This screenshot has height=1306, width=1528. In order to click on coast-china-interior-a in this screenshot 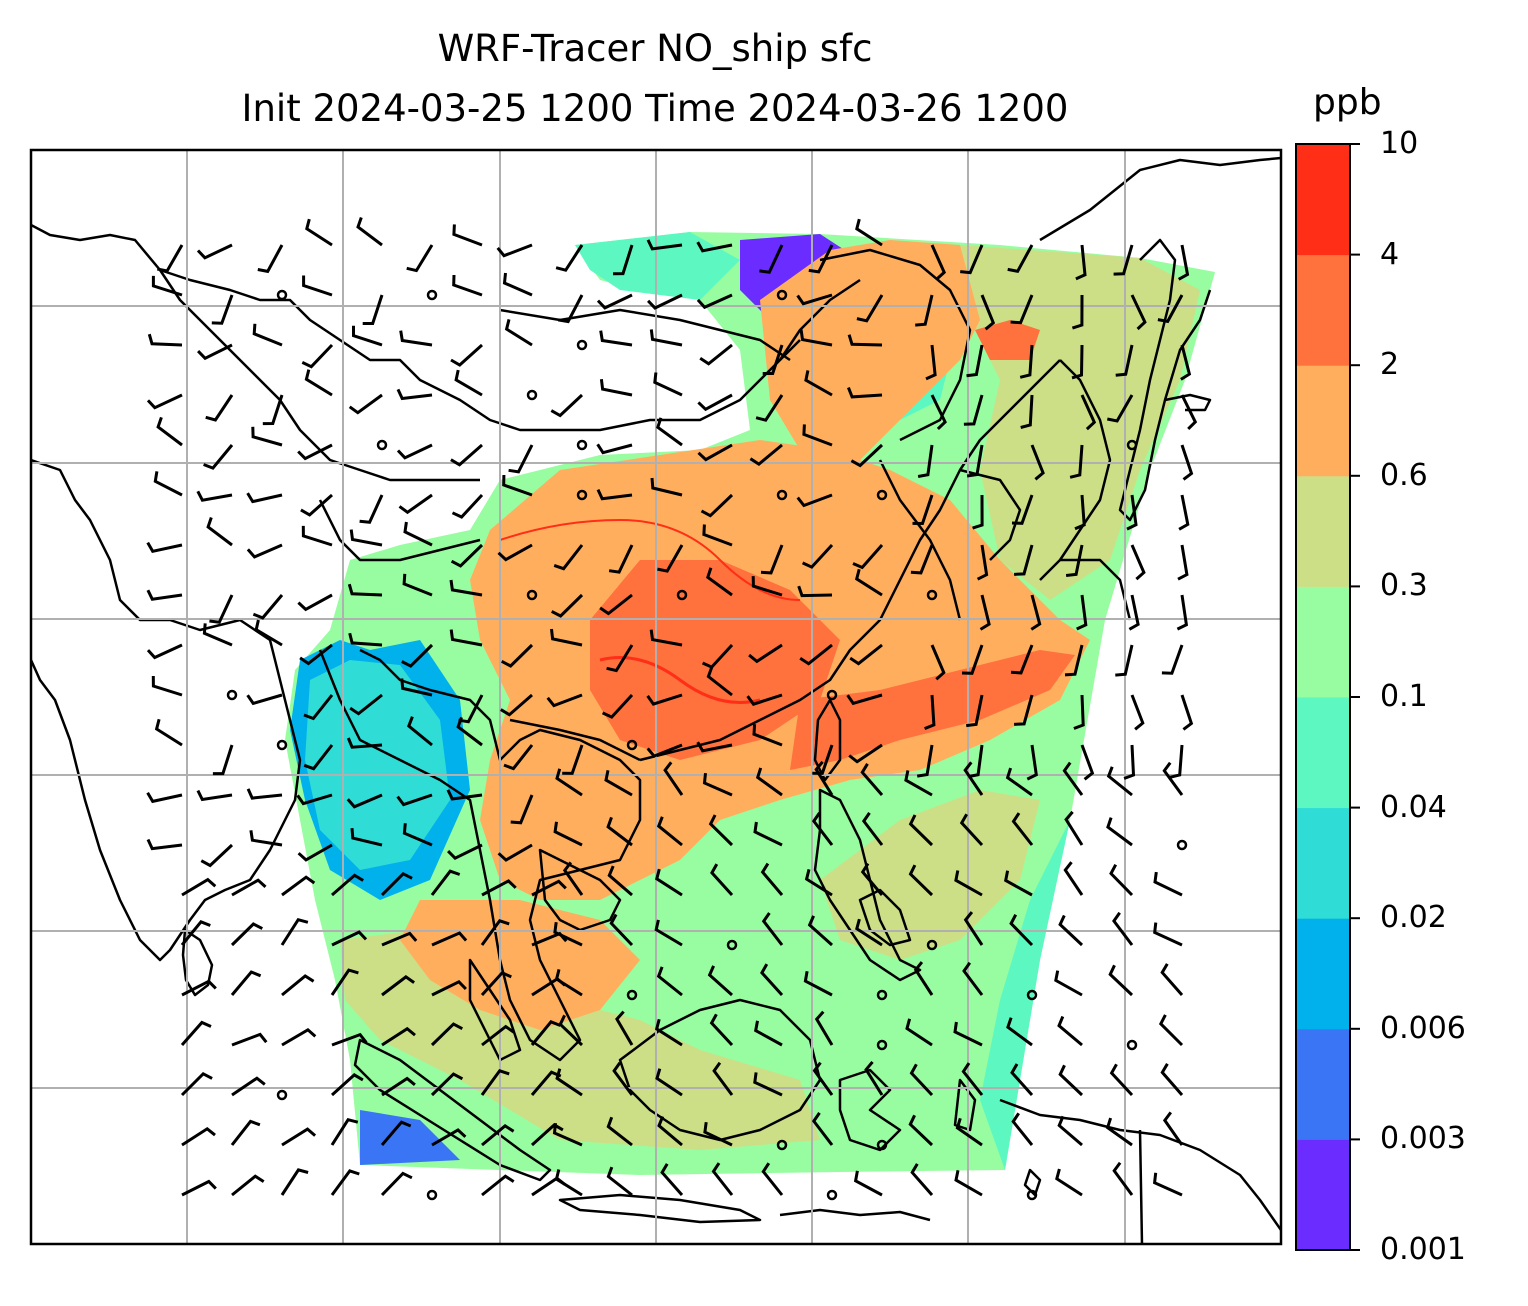, I will do `click(575, 740)`.